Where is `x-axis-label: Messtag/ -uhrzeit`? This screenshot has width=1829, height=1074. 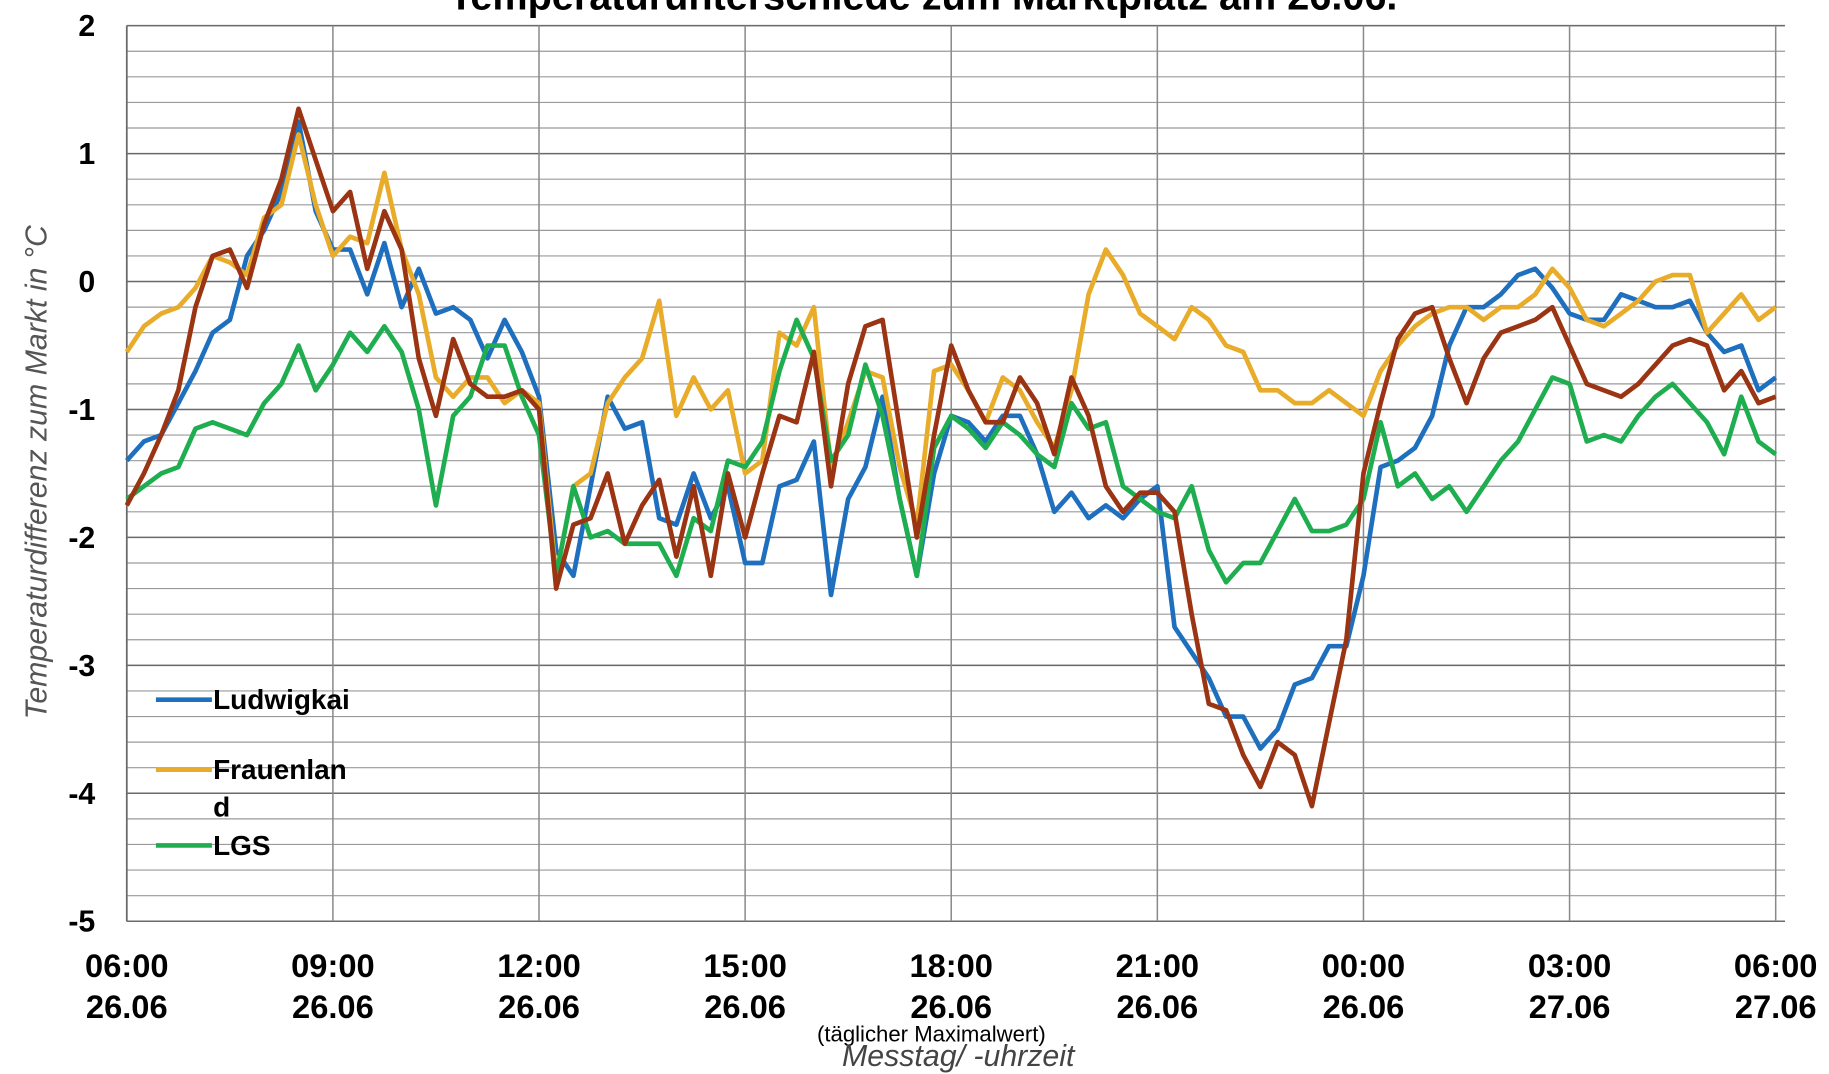
x-axis-label: Messtag/ -uhrzeit is located at coordinates (959, 1056).